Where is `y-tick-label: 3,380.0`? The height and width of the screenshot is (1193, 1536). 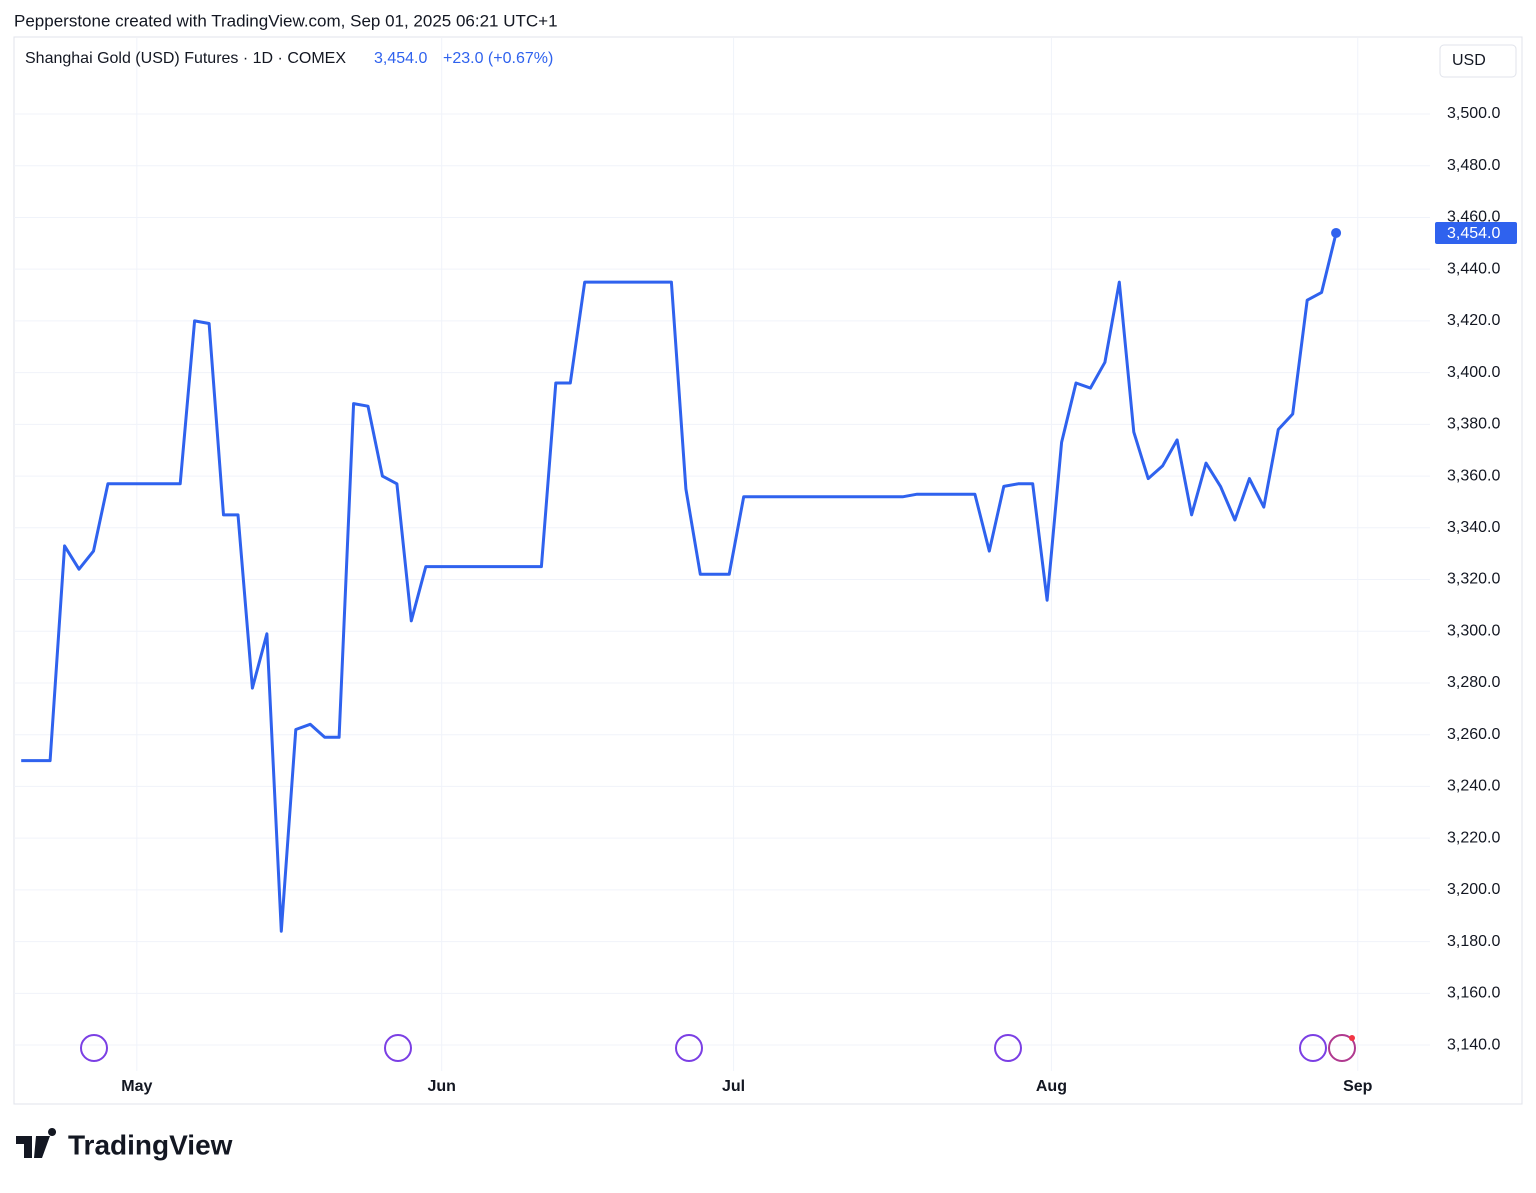 y-tick-label: 3,380.0 is located at coordinates (1473, 424).